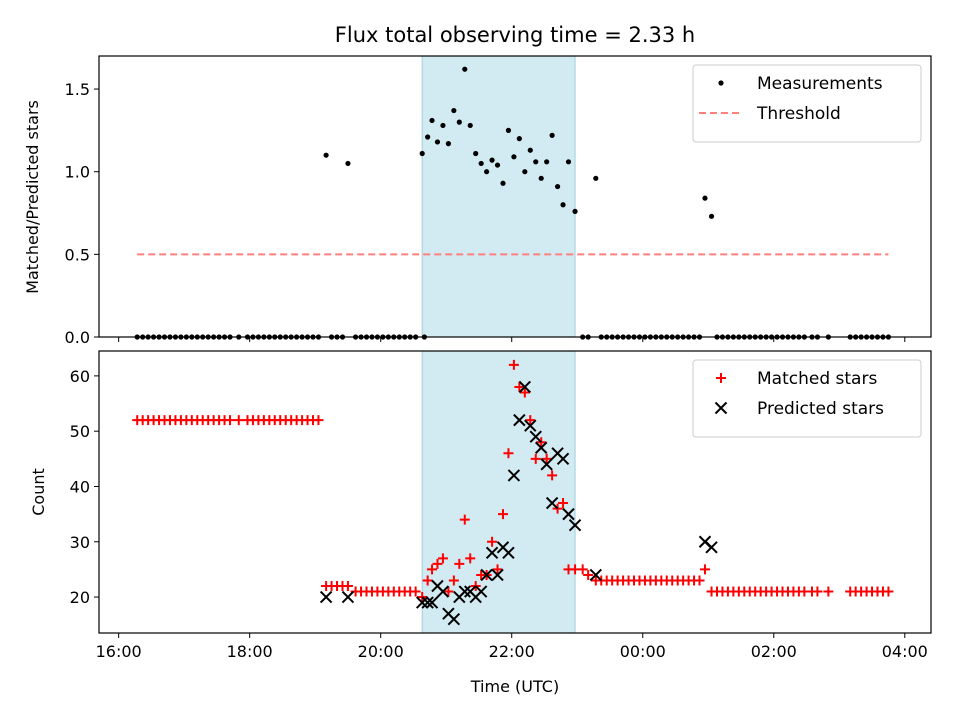 The image size is (960, 720). What do you see at coordinates (643, 651) in the screenshot?
I see `x-tick-label: 00:00` at bounding box center [643, 651].